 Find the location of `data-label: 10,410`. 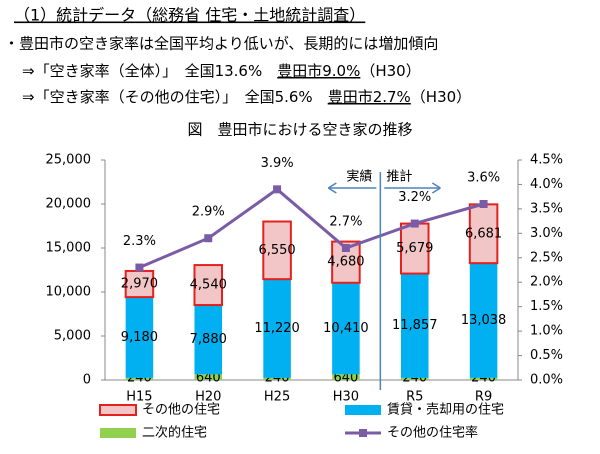

data-label: 10,410 is located at coordinates (346, 328).